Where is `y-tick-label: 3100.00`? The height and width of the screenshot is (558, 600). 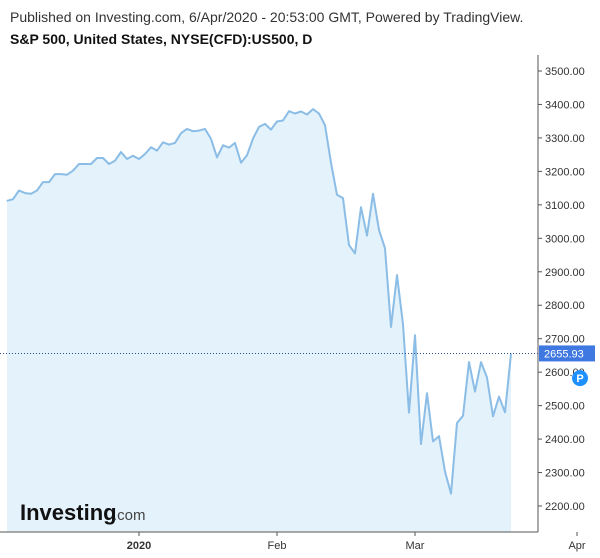
y-tick-label: 3100.00 is located at coordinates (565, 206).